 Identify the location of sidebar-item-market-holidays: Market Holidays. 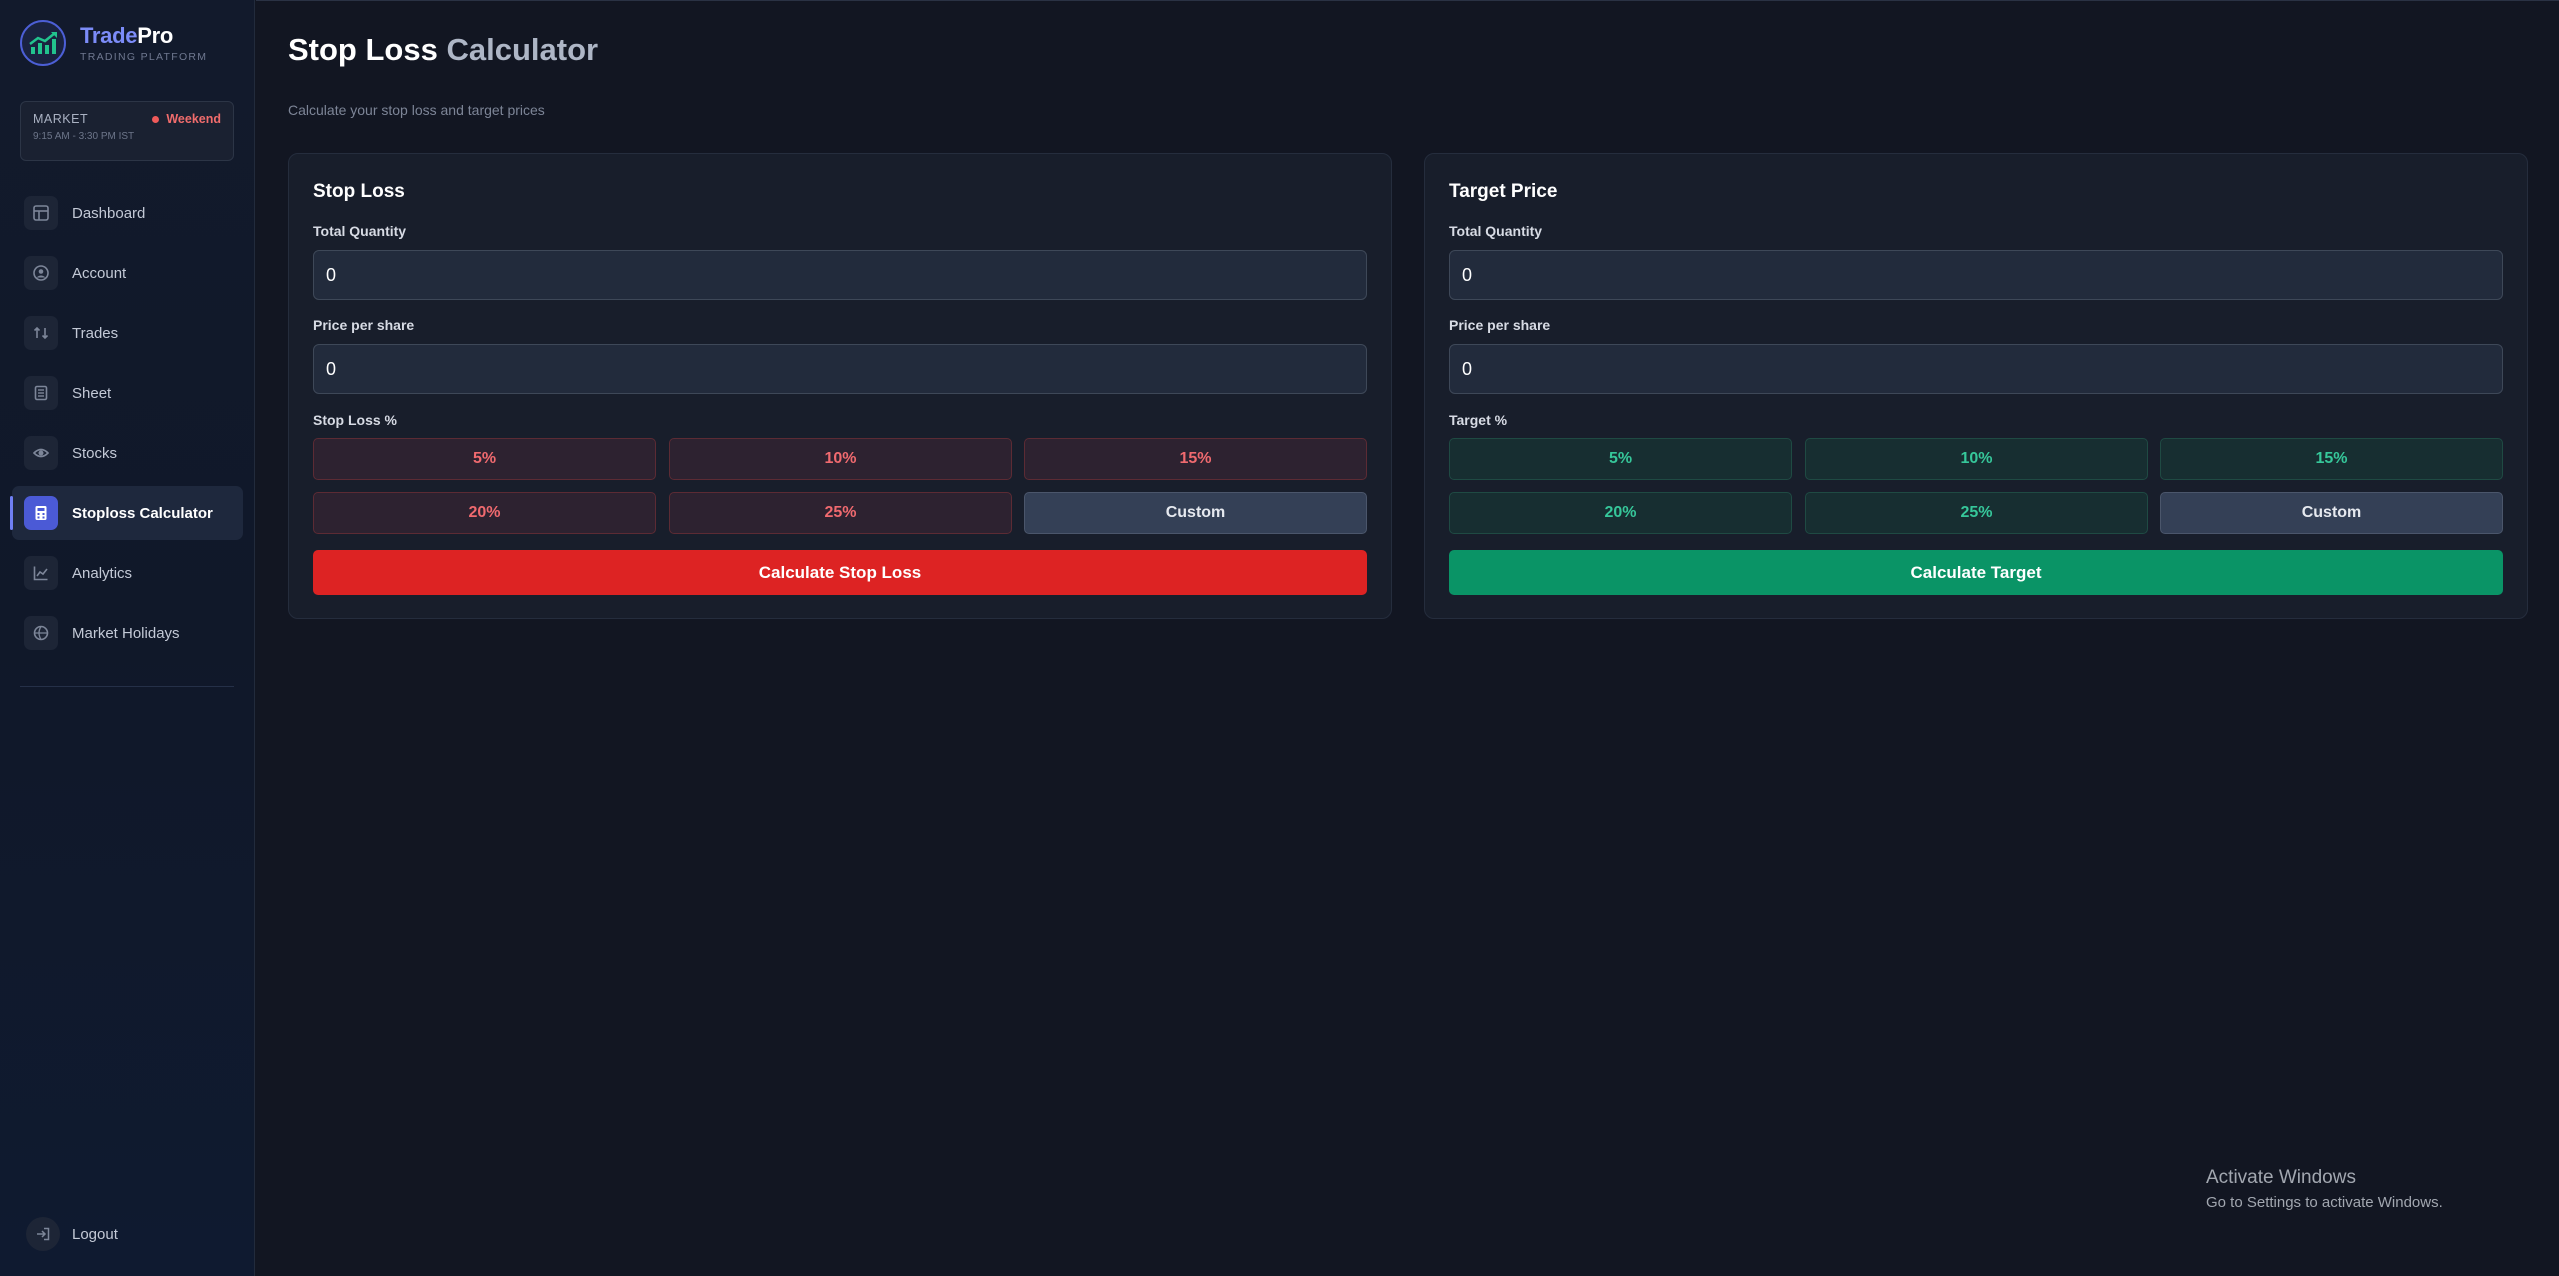
(127, 633).